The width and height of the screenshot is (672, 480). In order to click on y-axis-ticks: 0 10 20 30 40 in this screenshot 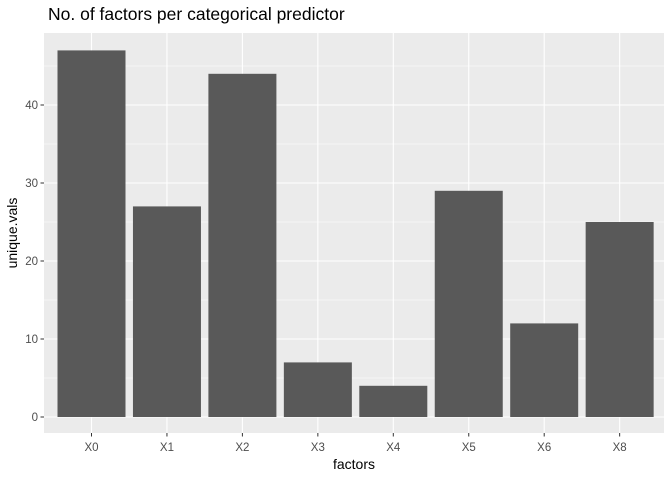, I will do `click(34, 262)`.